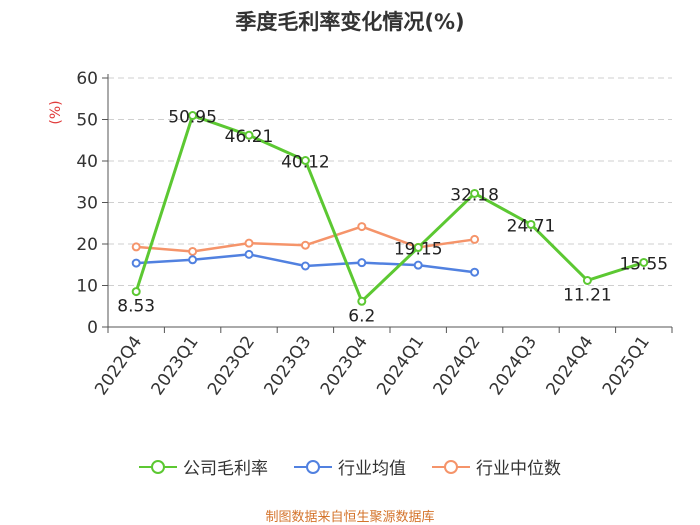  Describe the element at coordinates (92, 328) in the screenshot. I see `y-tick-label: 0` at that location.